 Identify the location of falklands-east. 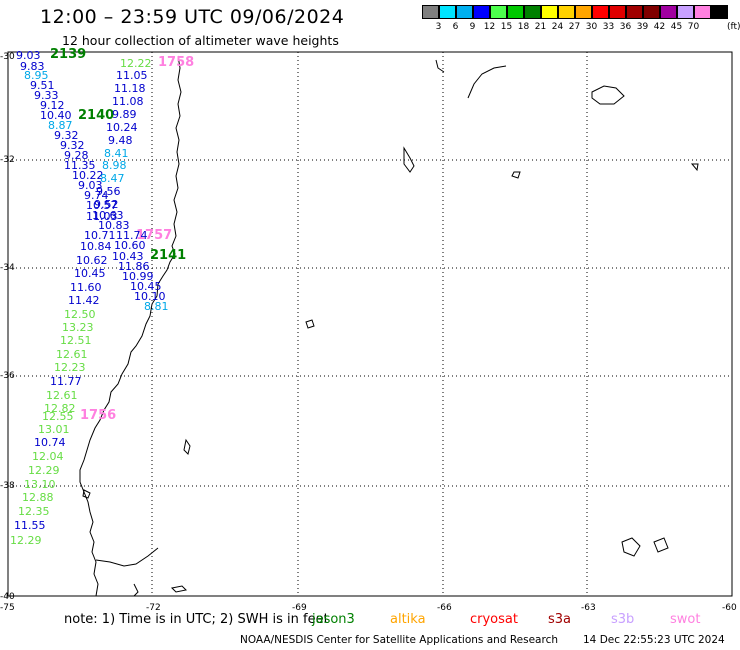
(661, 545).